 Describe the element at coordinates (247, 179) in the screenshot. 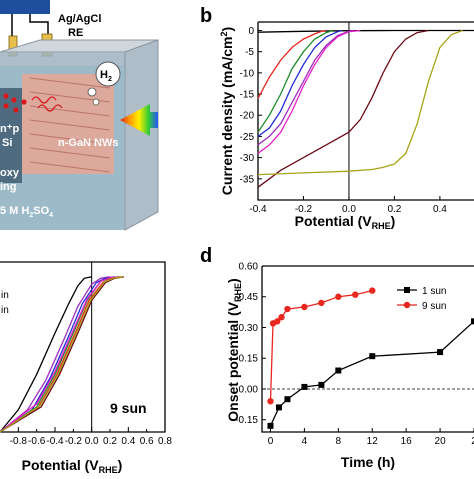

I see `b-ytick-label: -35` at that location.